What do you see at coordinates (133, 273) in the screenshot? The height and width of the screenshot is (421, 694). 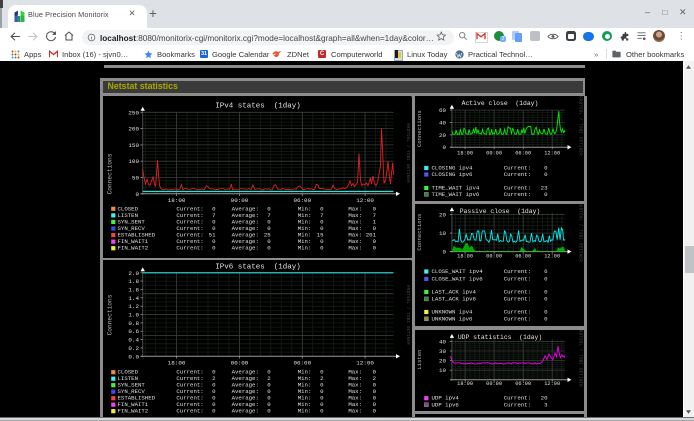 I see `svg-text: 2.0` at bounding box center [133, 273].